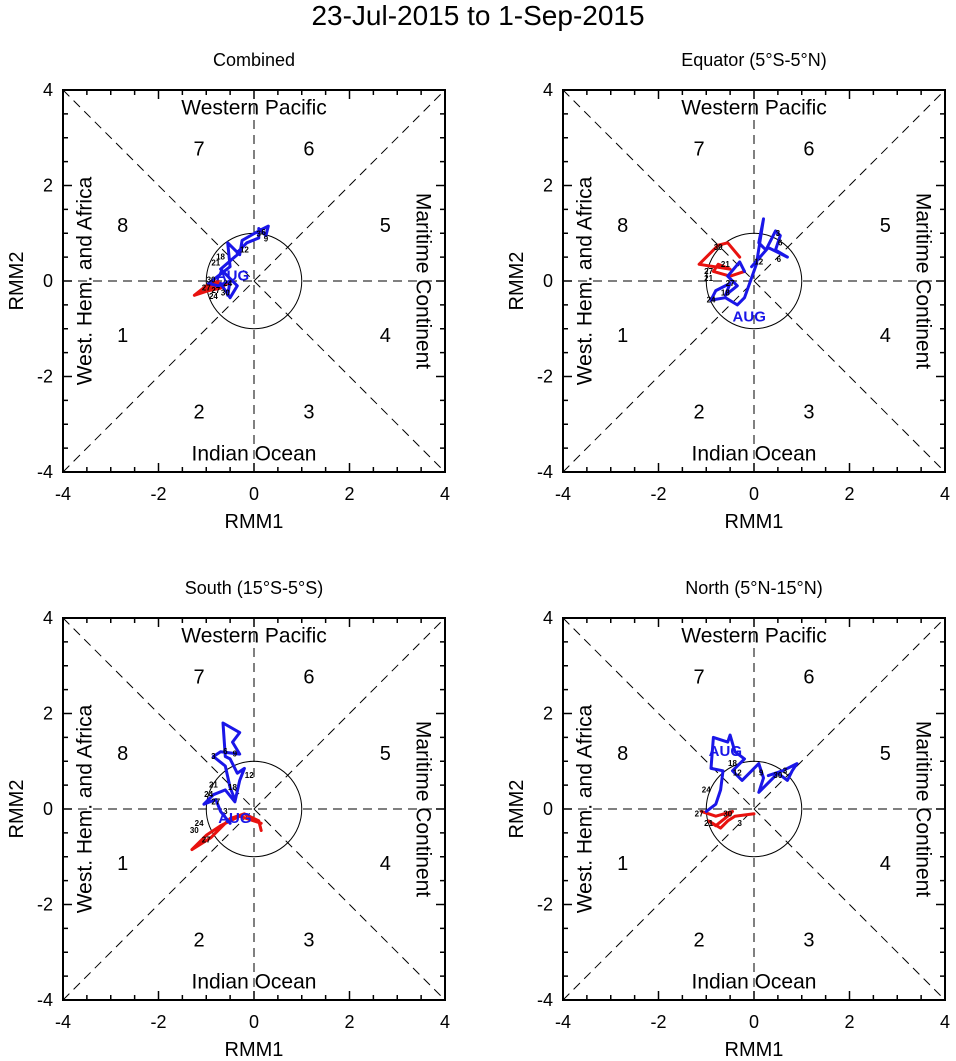 The width and height of the screenshot is (956, 1061). What do you see at coordinates (517, 281) in the screenshot?
I see `y-axis-label: RMM2` at bounding box center [517, 281].